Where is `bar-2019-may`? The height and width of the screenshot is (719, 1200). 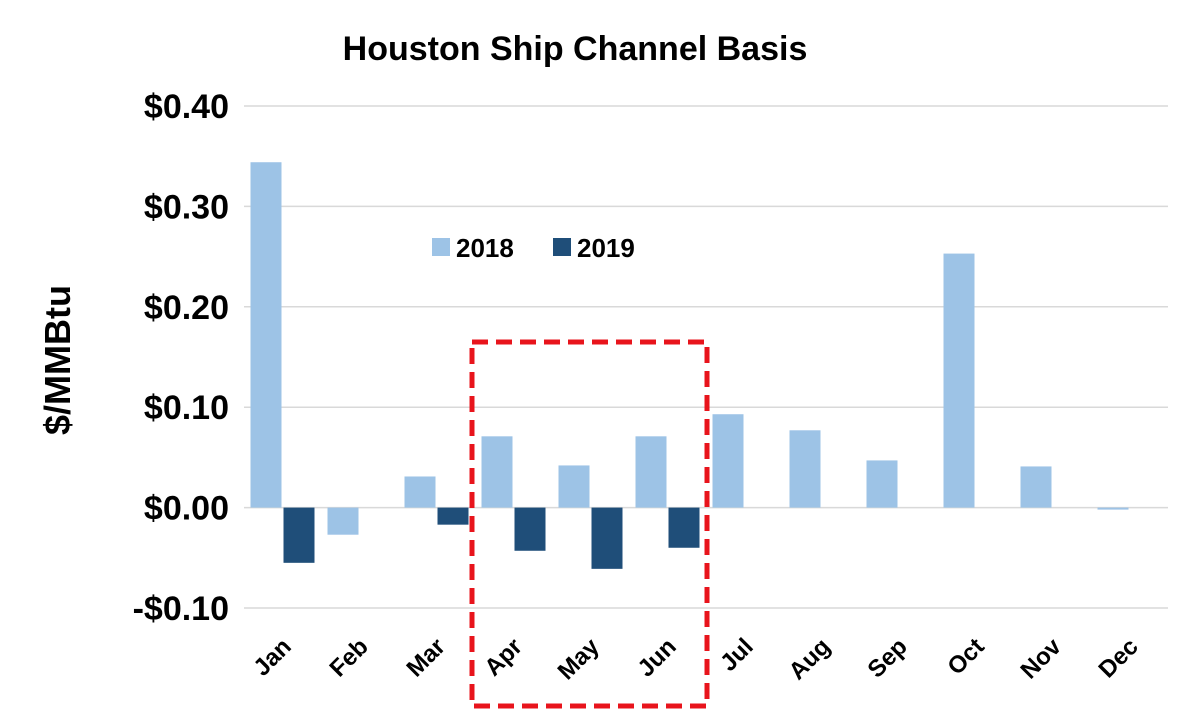 bar-2019-may is located at coordinates (607, 538).